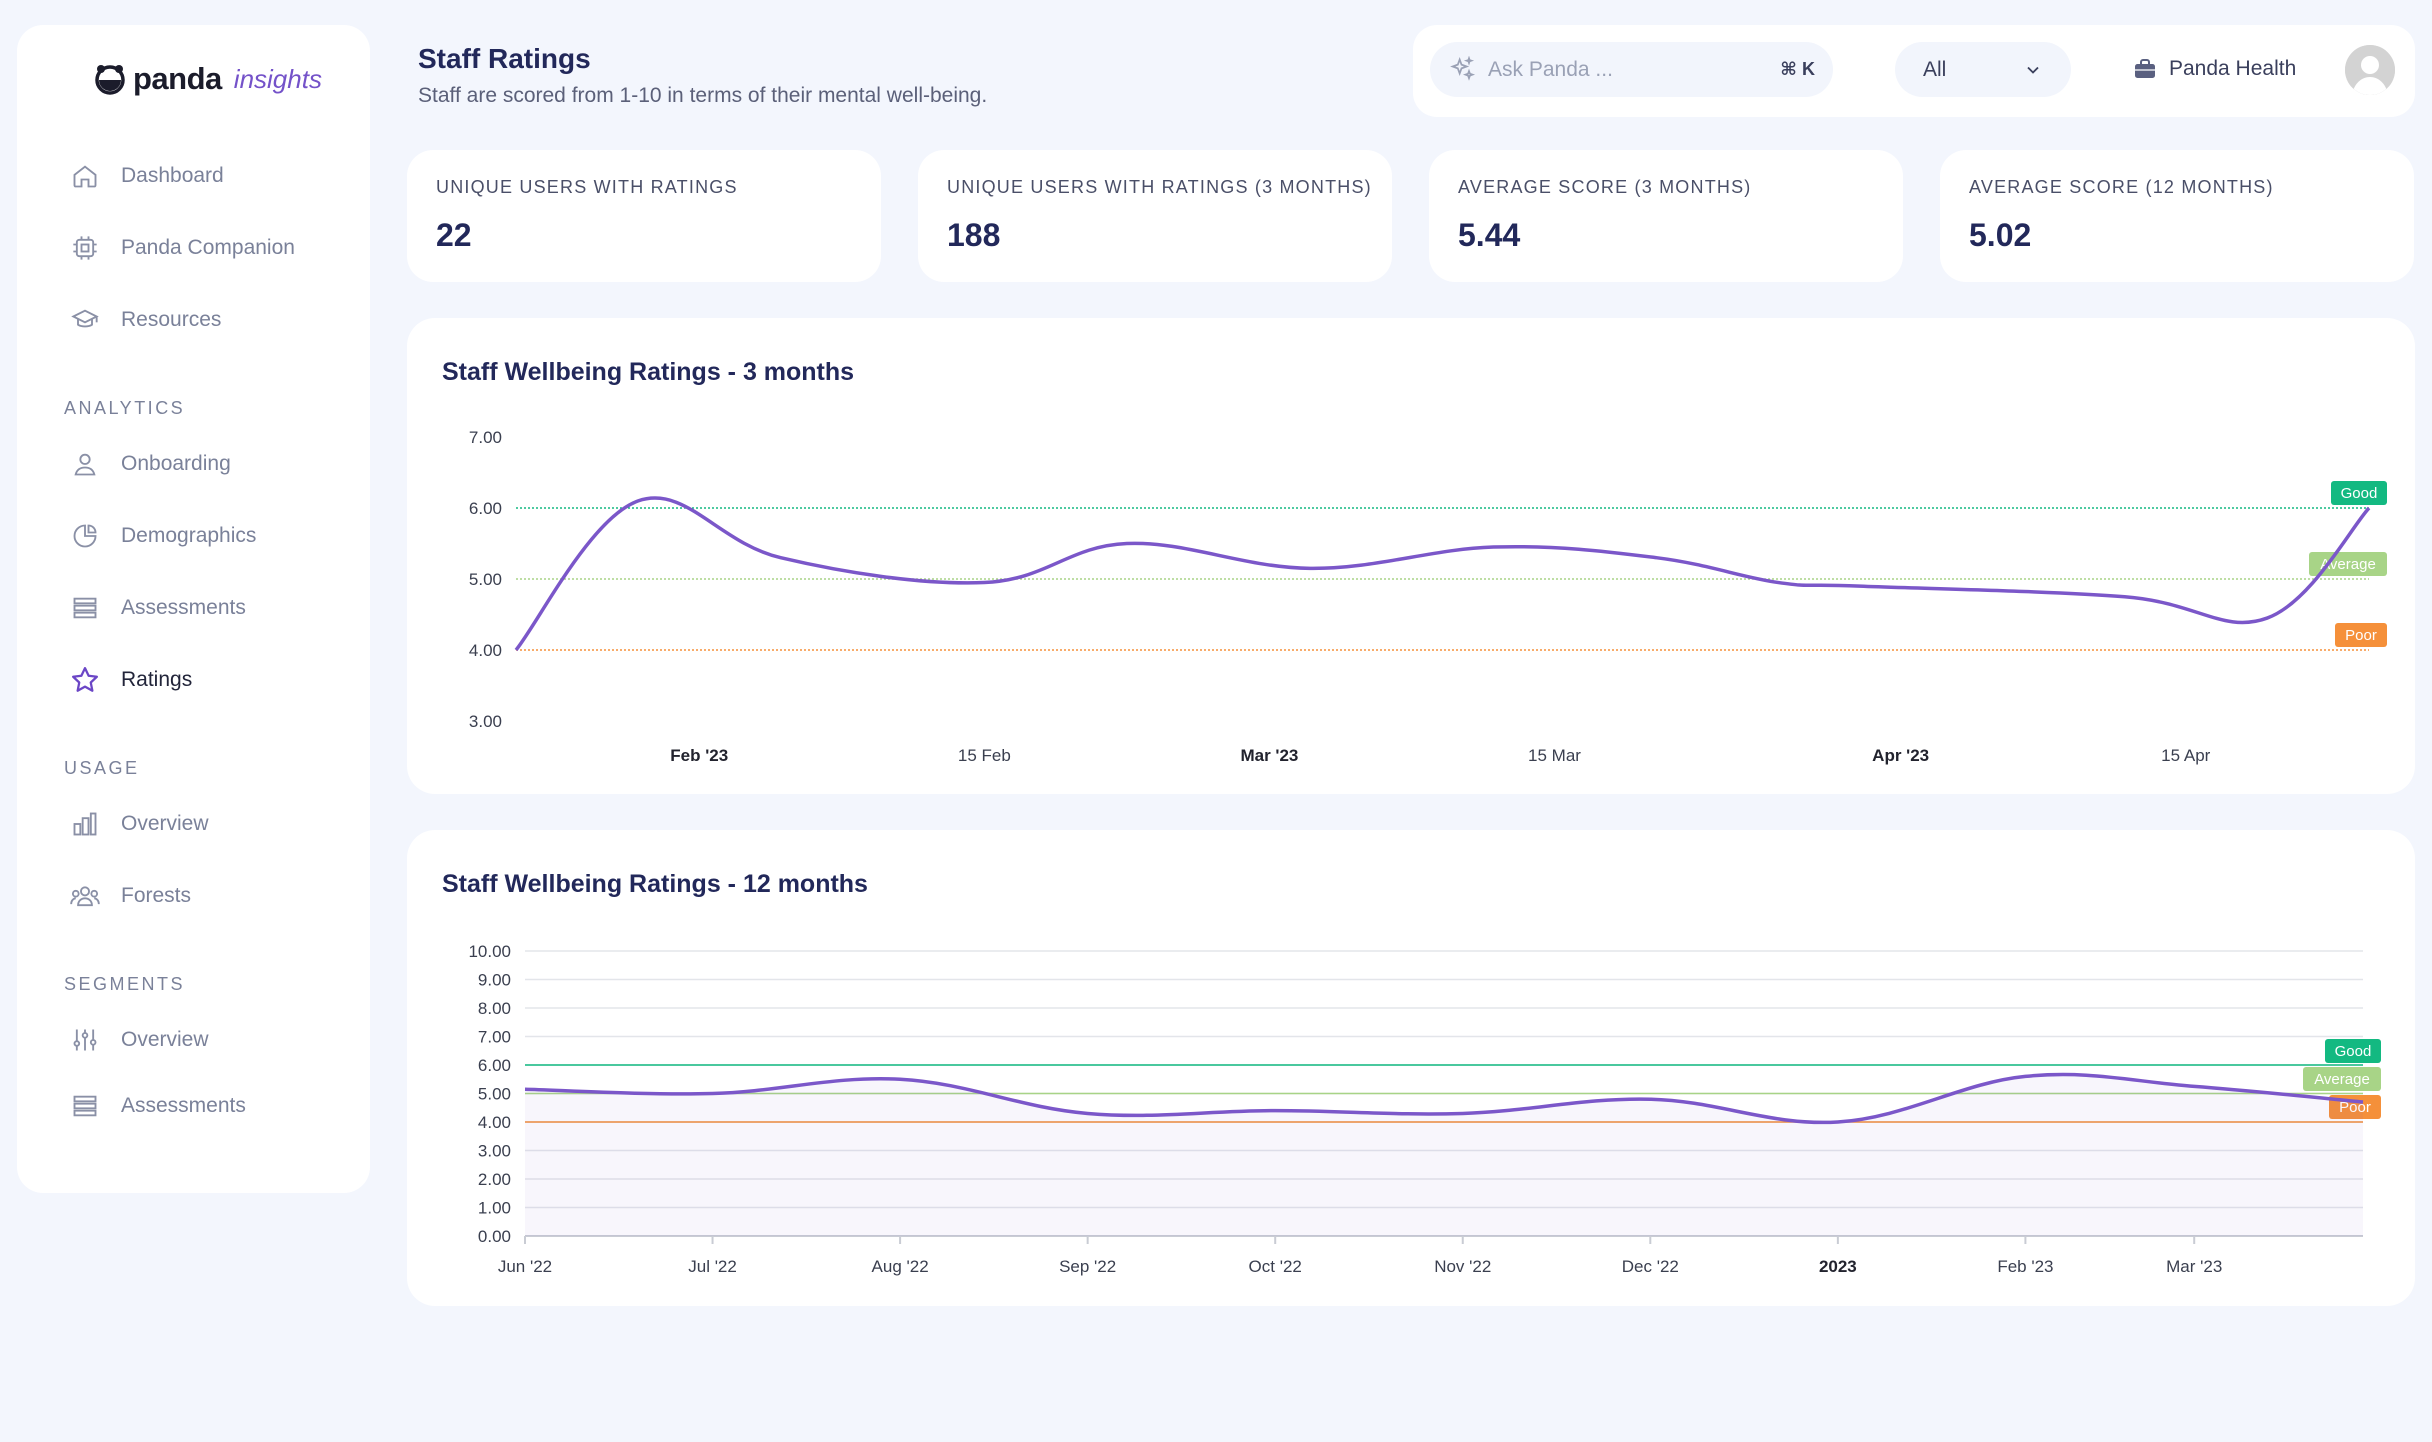  I want to click on sidebar-item-assessments: Assessments, so click(157, 608).